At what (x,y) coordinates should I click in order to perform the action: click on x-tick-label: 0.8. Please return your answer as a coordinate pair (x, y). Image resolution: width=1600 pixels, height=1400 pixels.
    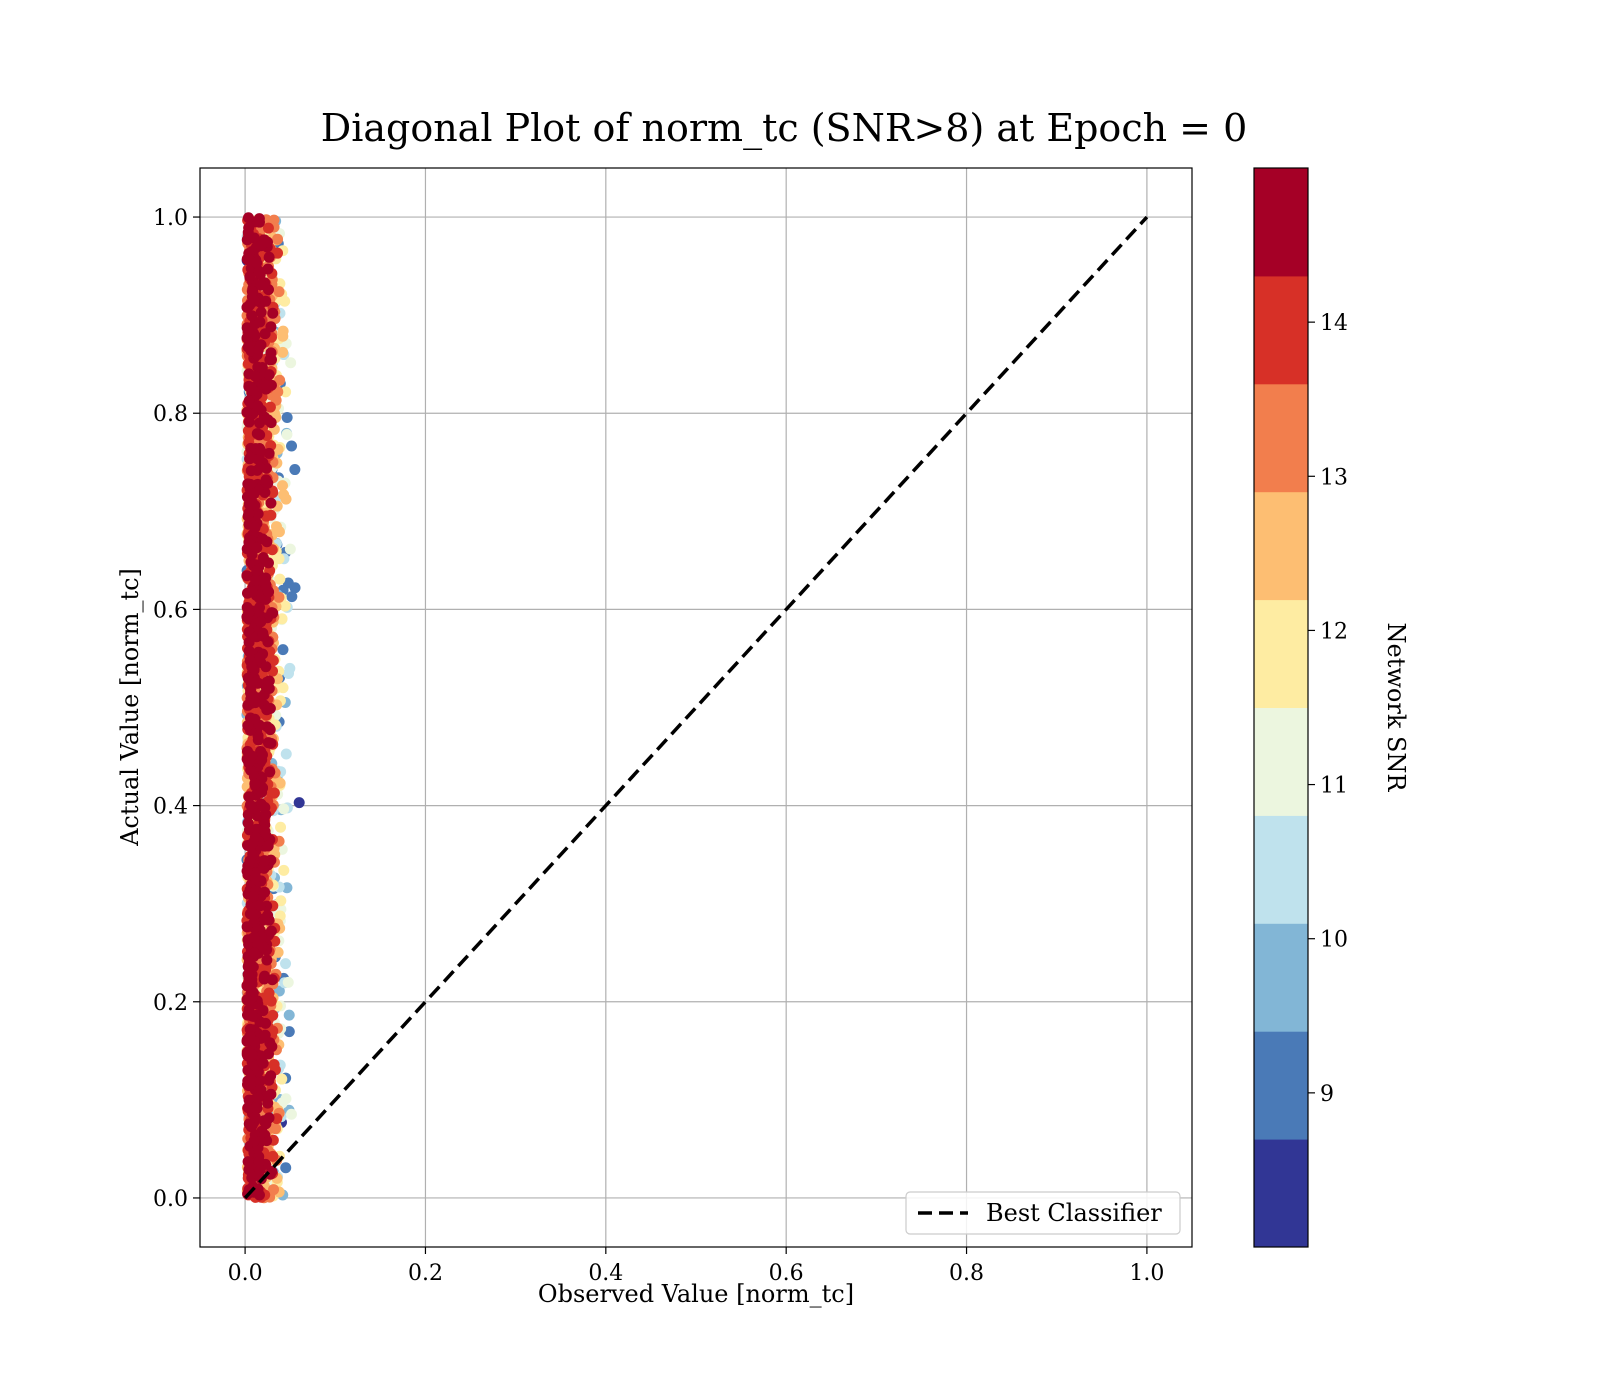
    Looking at the image, I should click on (966, 1273).